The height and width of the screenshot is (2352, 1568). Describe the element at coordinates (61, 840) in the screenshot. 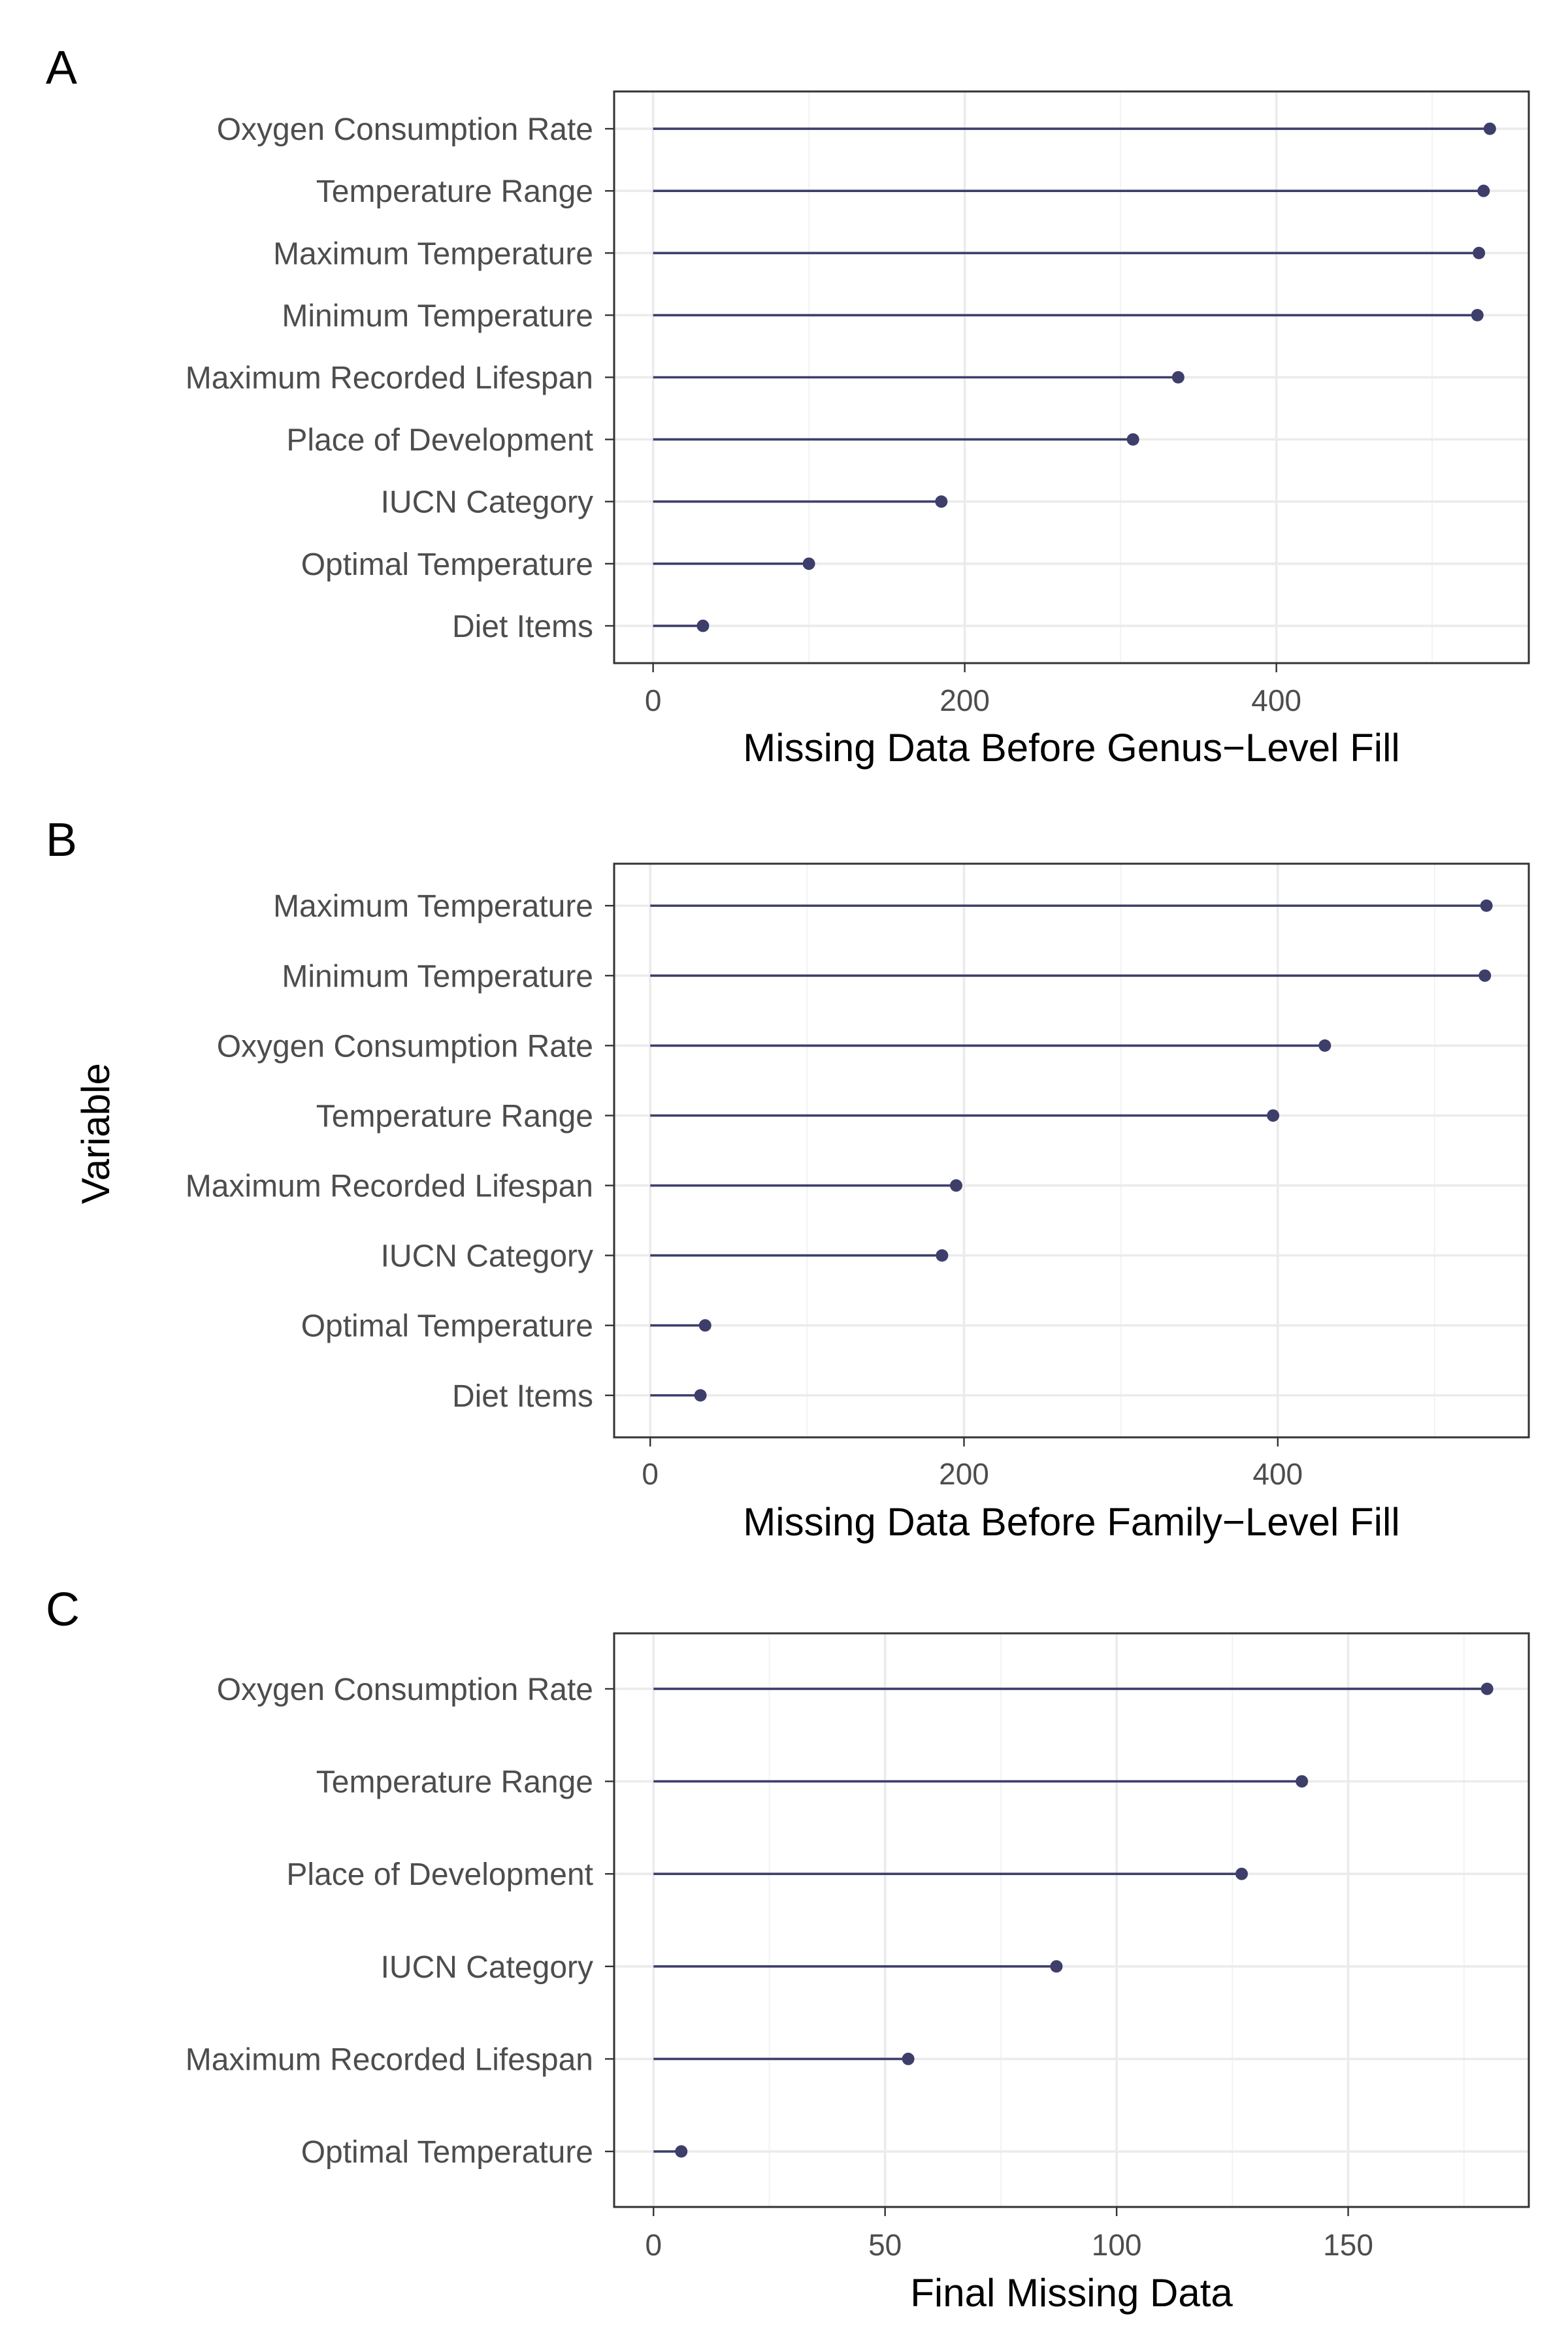

I see `panel-tag-b: B` at that location.